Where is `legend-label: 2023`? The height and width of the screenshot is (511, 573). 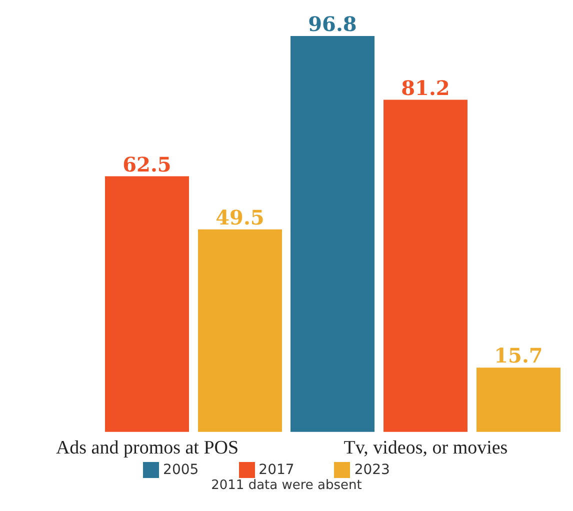
legend-label: 2023 is located at coordinates (372, 470).